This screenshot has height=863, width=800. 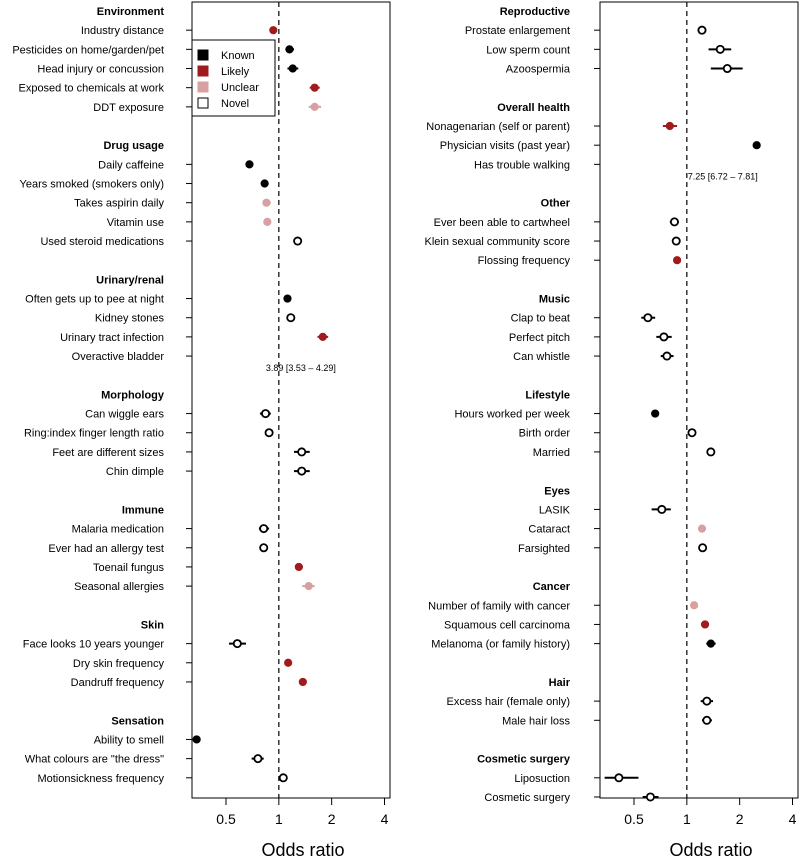 What do you see at coordinates (551, 453) in the screenshot?
I see `trait-label: Married` at bounding box center [551, 453].